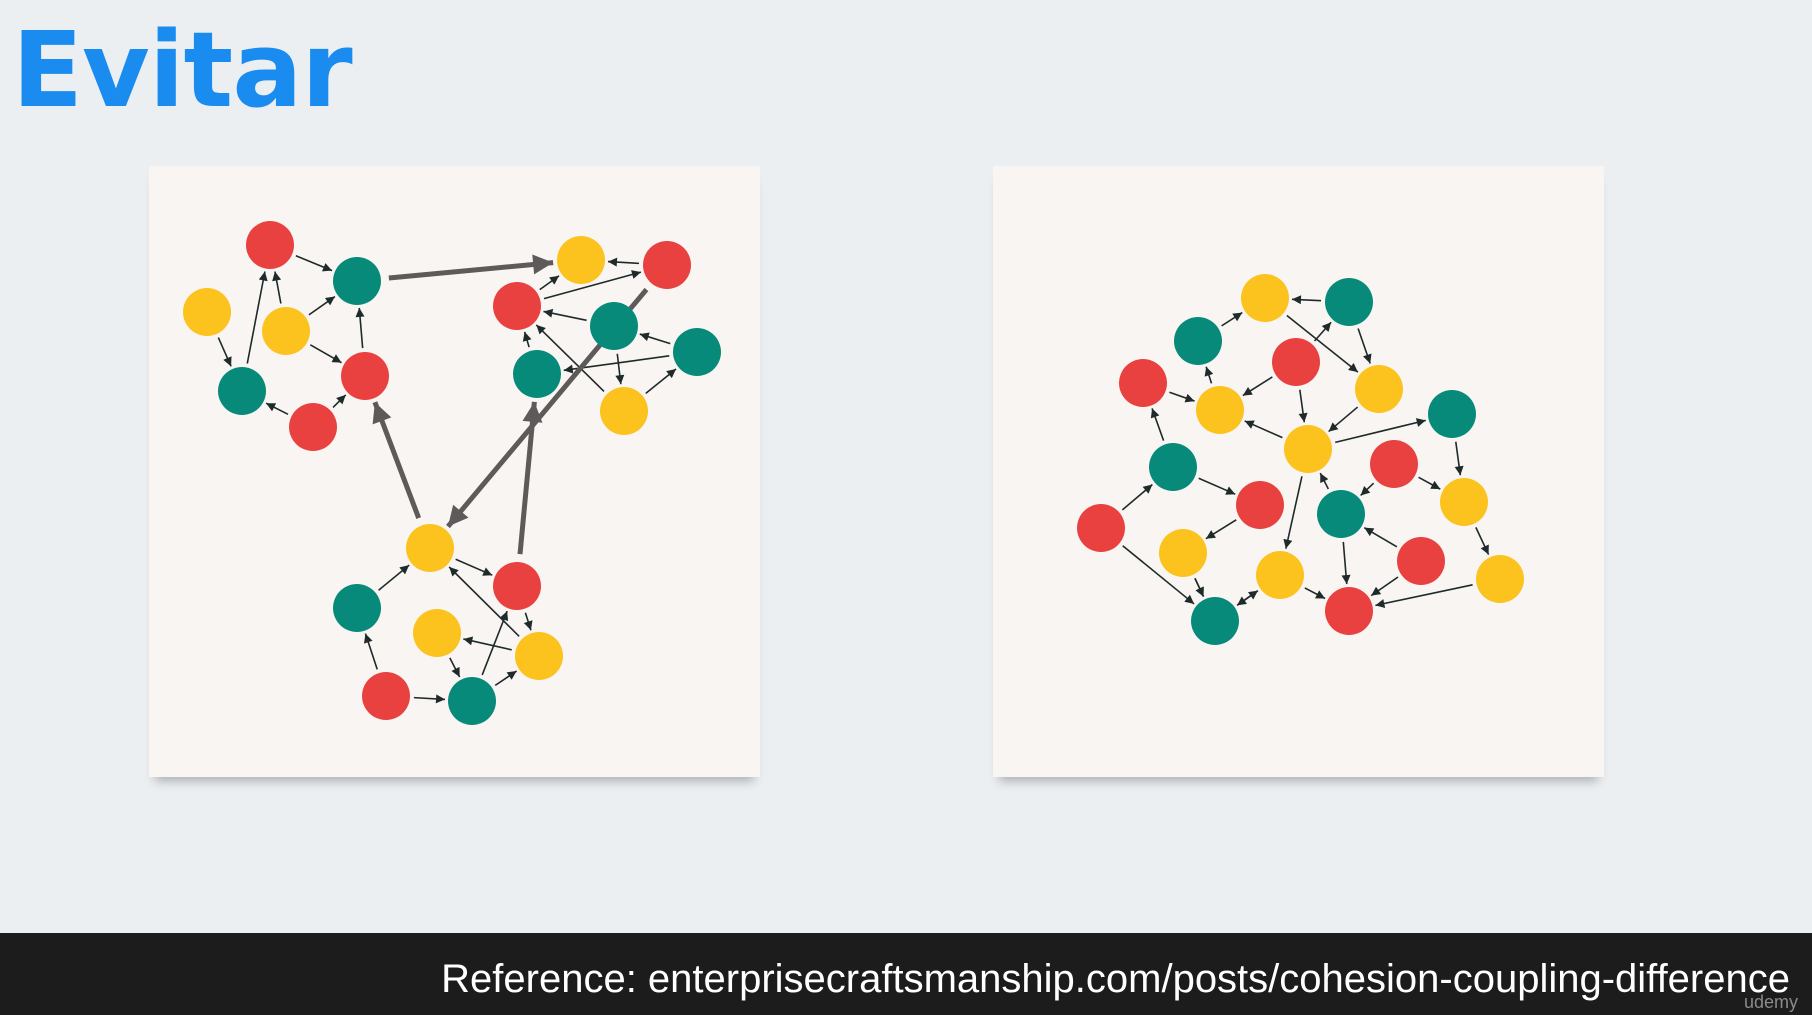 The width and height of the screenshot is (1812, 1015). I want to click on tangled-graph-diagram, so click(1300, 459).